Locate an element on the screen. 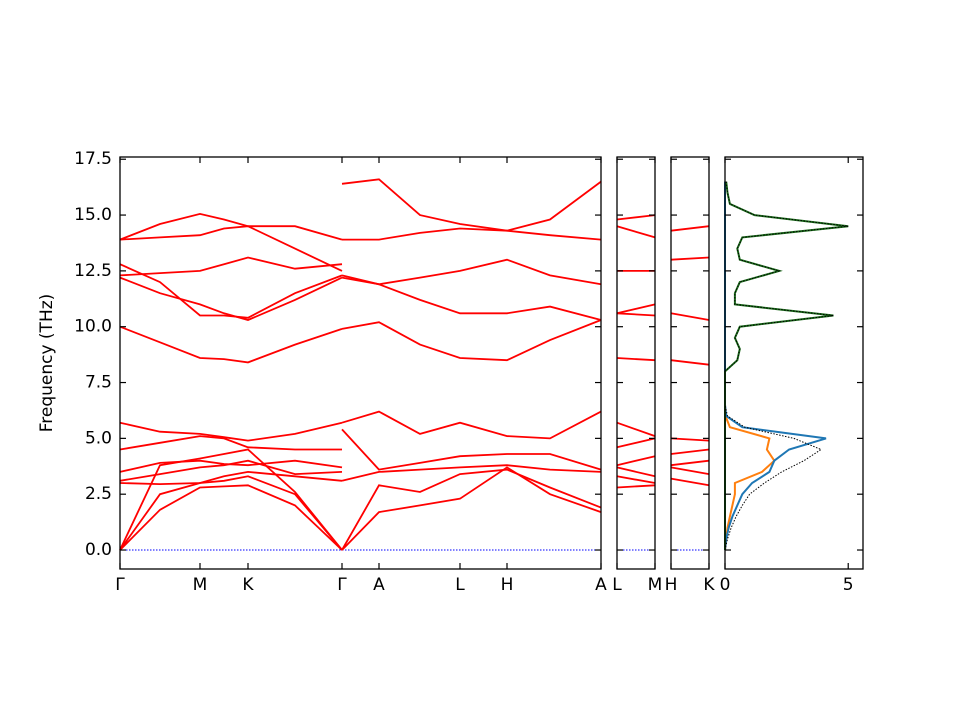 The width and height of the screenshot is (960, 720). y-tick-label: 12.5 is located at coordinates (93, 271).